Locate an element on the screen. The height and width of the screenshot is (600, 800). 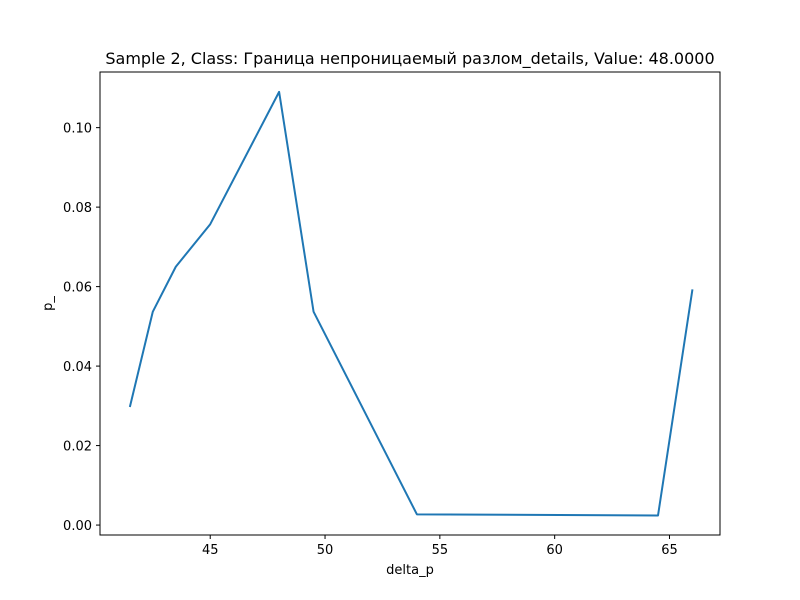
x-tick-label: 50 is located at coordinates (325, 550).